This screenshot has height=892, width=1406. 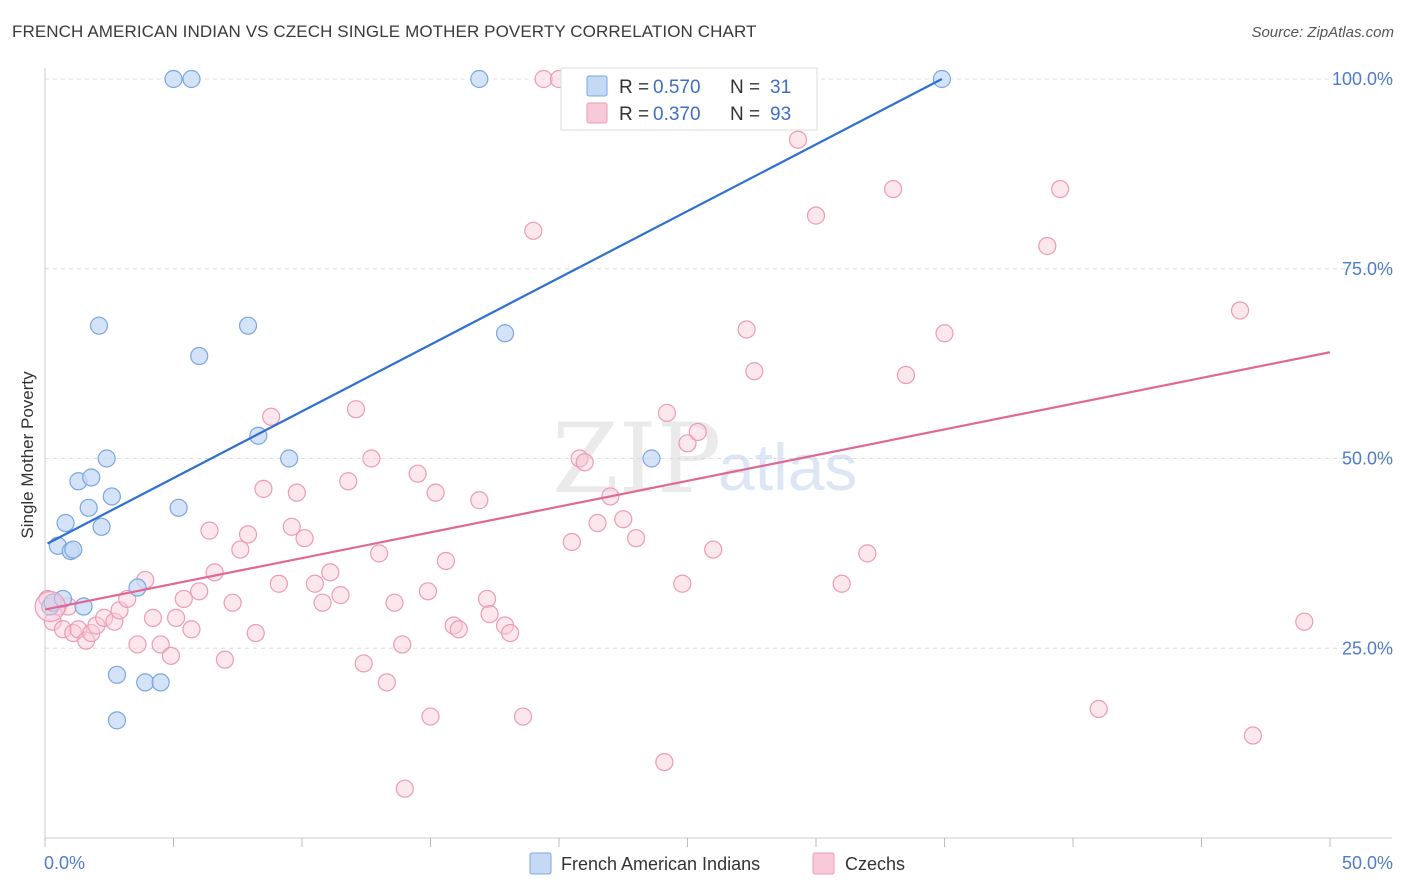 I want to click on legend-n-label-blue: N =, so click(x=745, y=87).